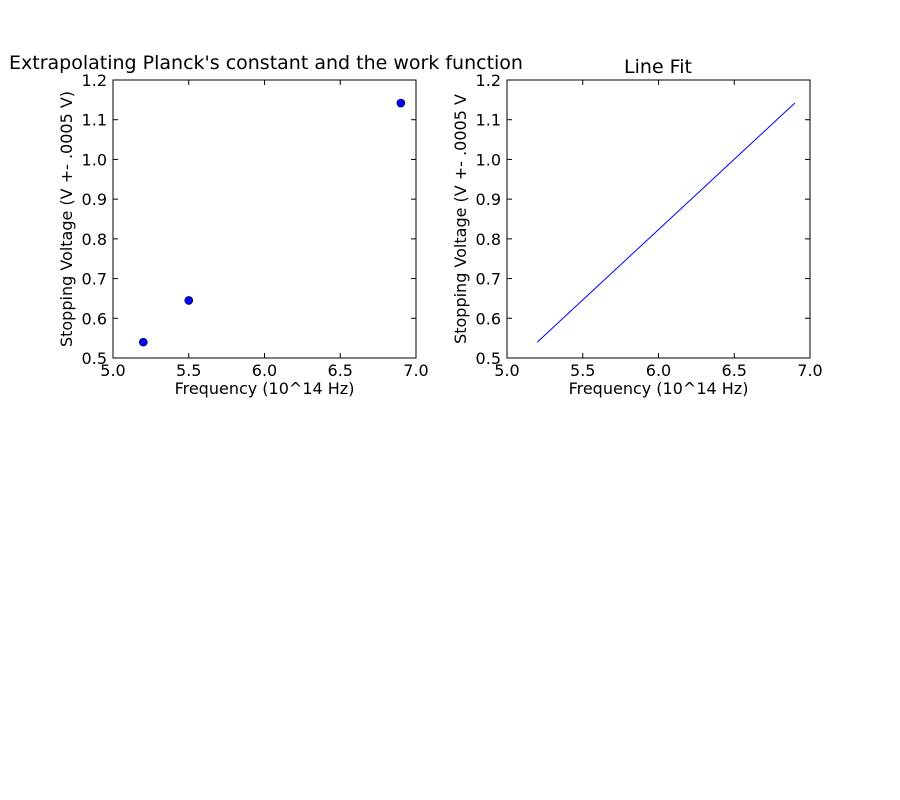 The height and width of the screenshot is (800, 900). I want to click on series-line, so click(666, 222).